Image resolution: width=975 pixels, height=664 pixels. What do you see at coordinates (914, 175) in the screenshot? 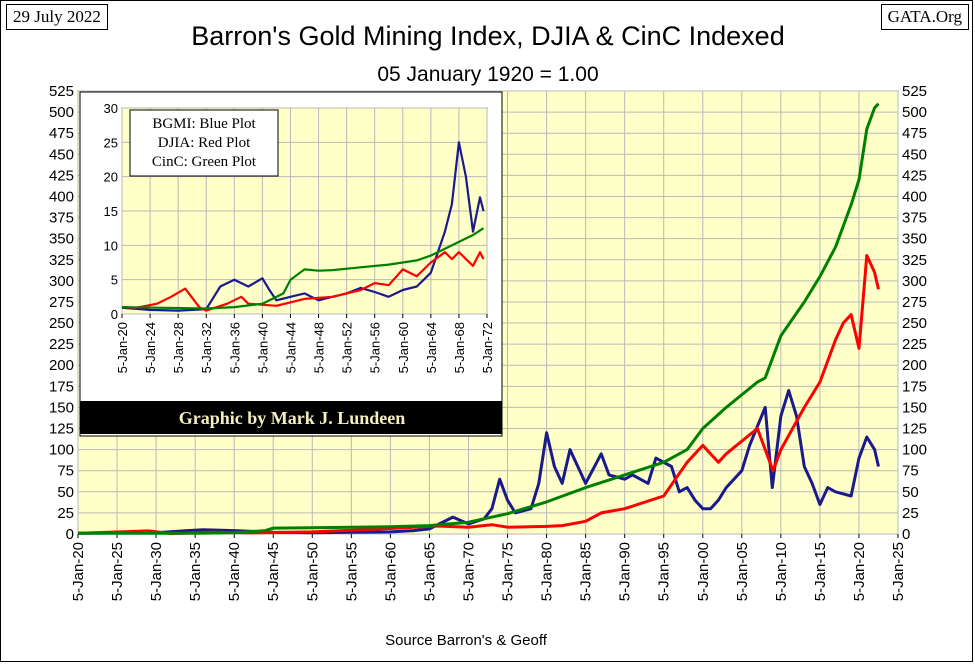
I see `y-tick-label-right: 425` at bounding box center [914, 175].